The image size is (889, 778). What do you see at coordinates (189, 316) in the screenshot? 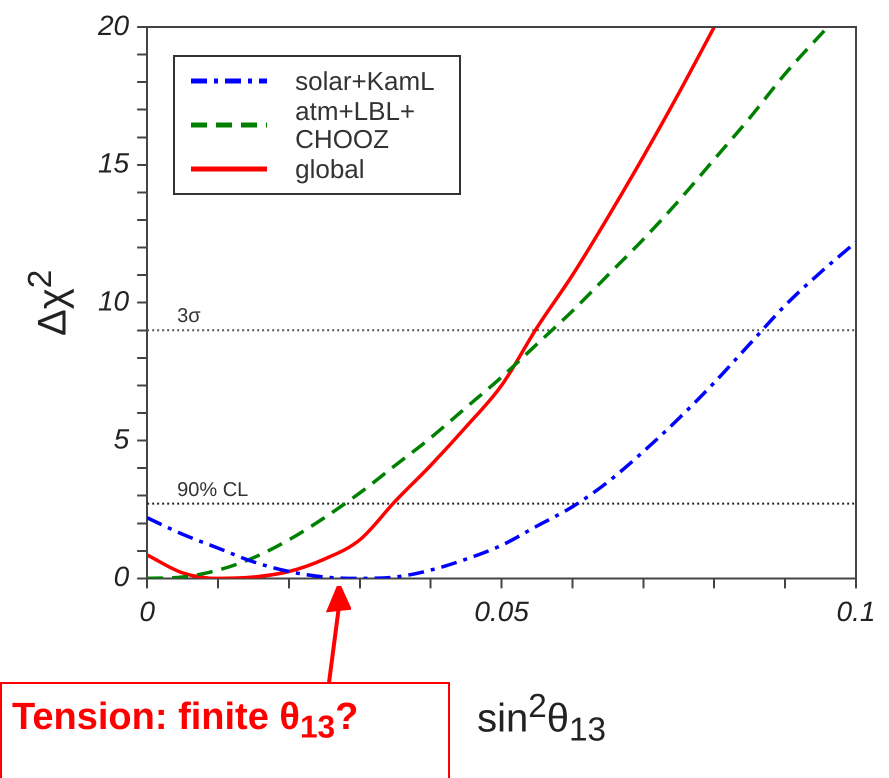
I see `ref-line-label: 3σ` at bounding box center [189, 316].